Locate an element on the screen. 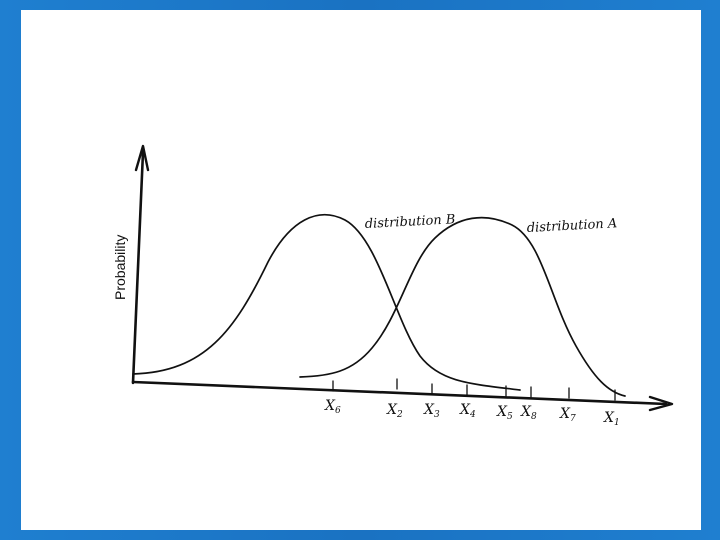  distribution-a-label: distribution A is located at coordinates (571, 226).